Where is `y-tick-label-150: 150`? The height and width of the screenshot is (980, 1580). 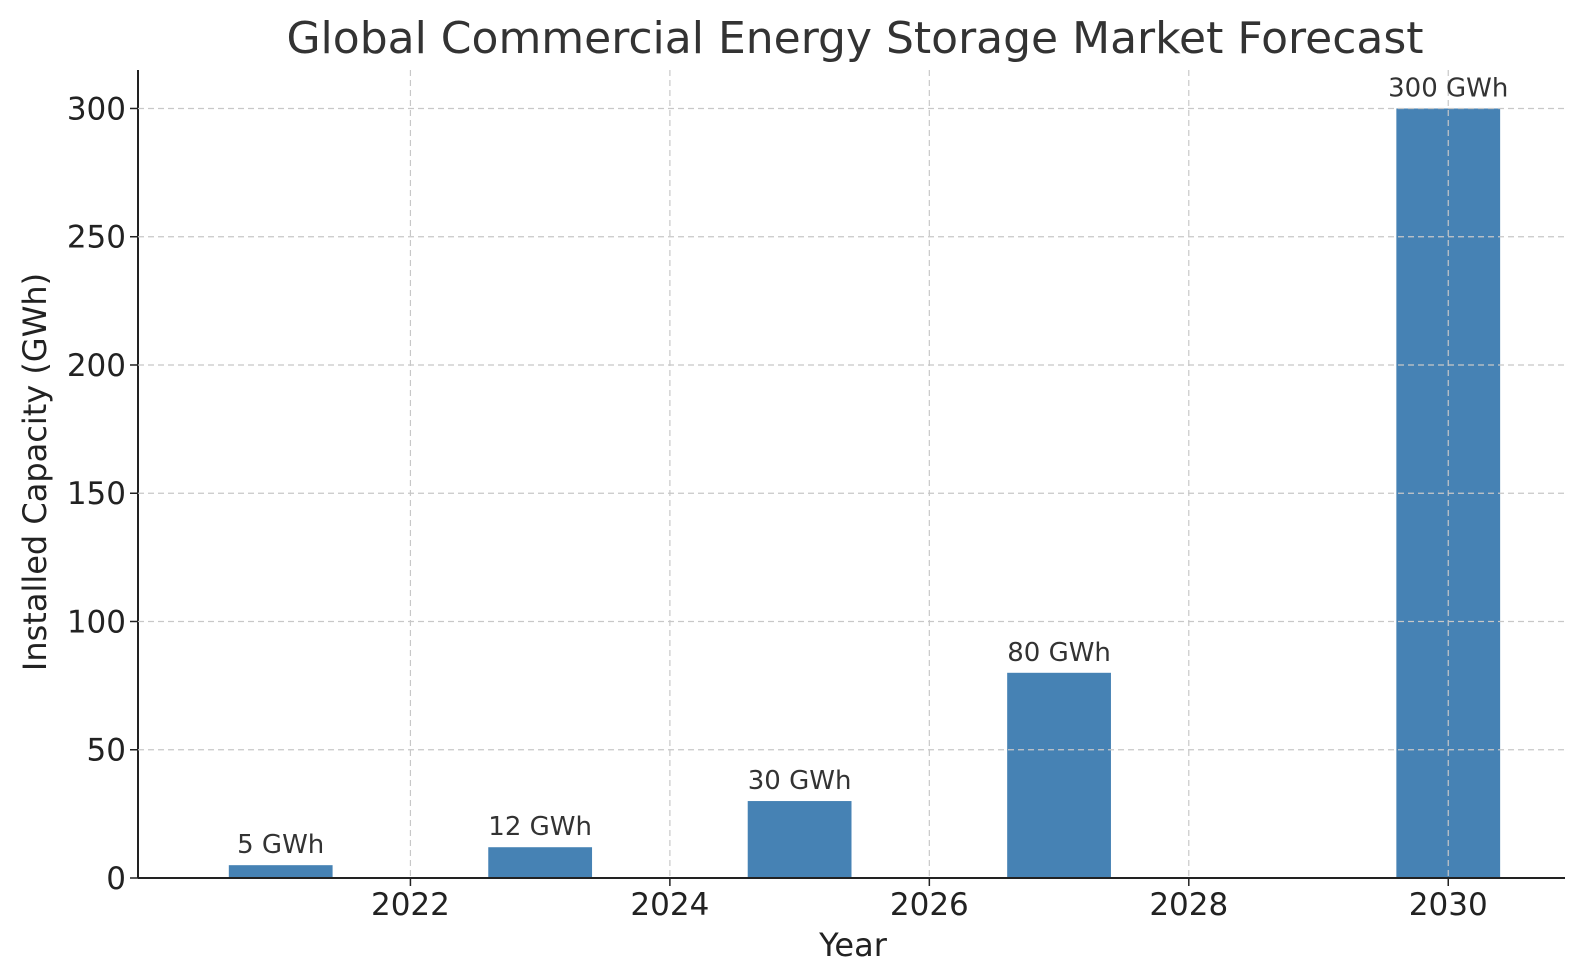
y-tick-label-150: 150 is located at coordinates (96, 494).